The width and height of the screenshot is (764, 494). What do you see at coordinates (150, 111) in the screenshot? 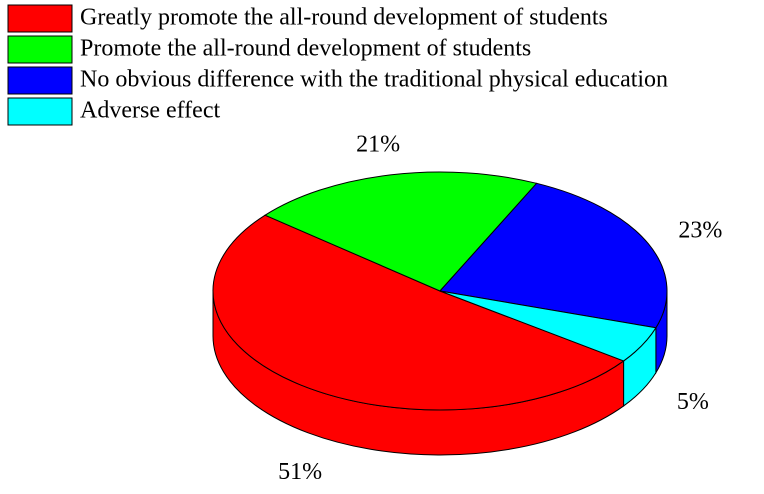
I see `legend-label: Adverse effect` at bounding box center [150, 111].